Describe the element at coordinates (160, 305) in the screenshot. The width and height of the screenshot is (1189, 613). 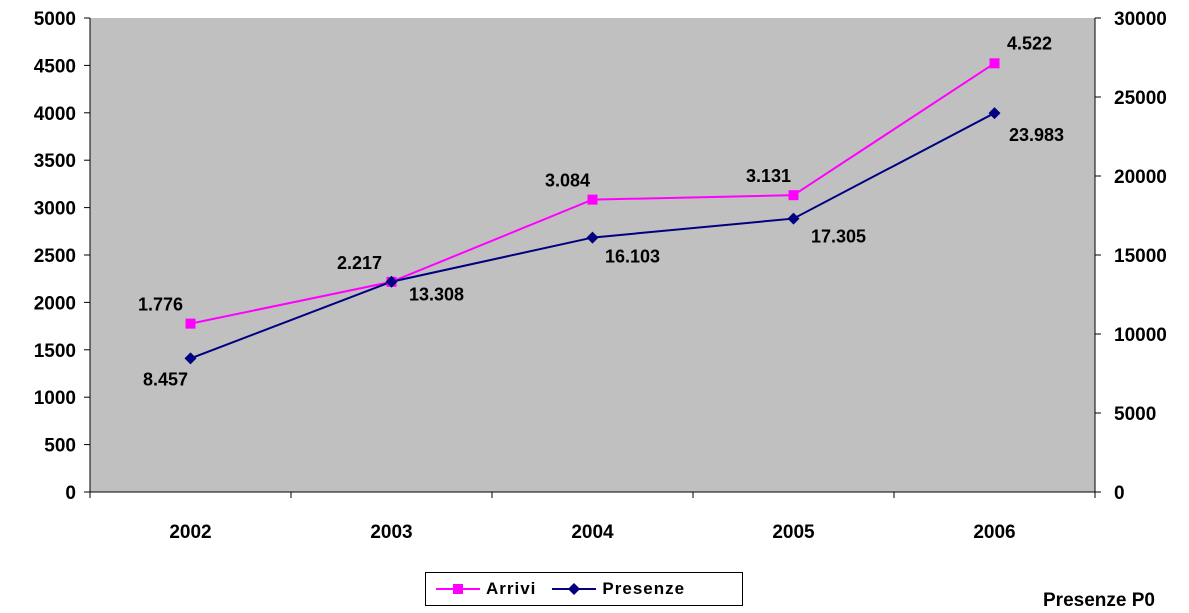
I see `arrivi-data-label: 1.776` at that location.